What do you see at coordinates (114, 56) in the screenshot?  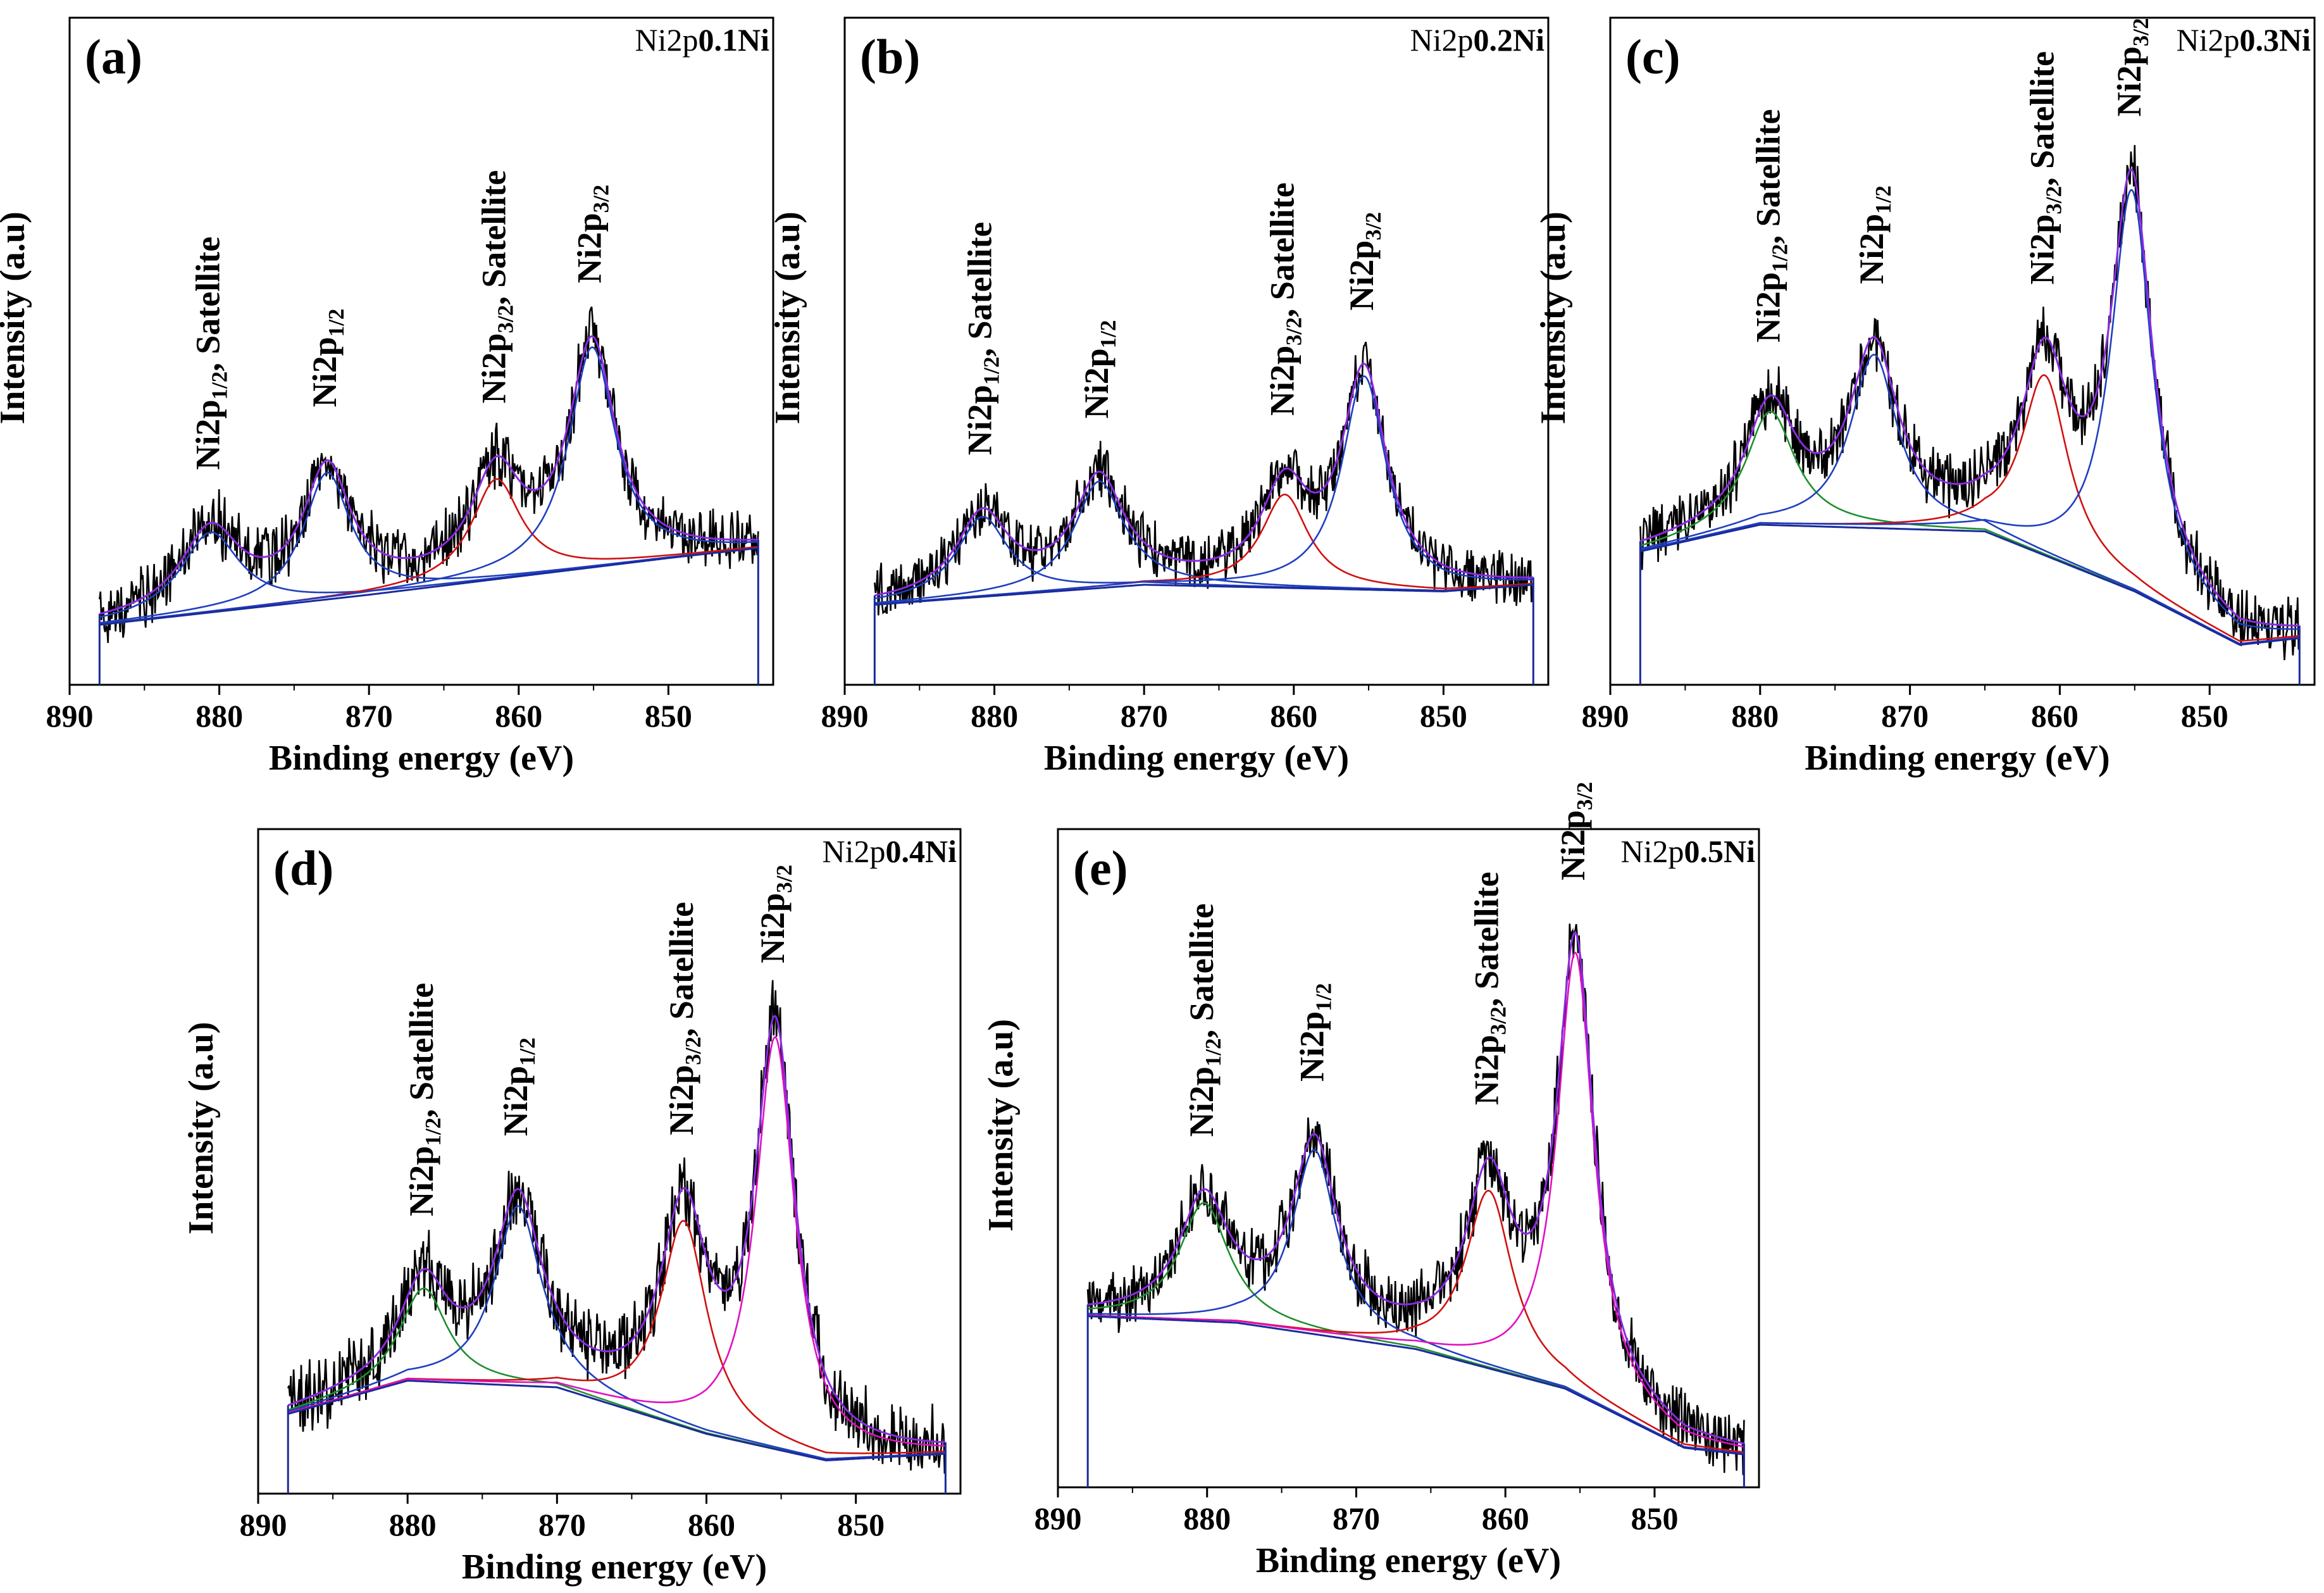 I see `panel-letter: (a)` at bounding box center [114, 56].